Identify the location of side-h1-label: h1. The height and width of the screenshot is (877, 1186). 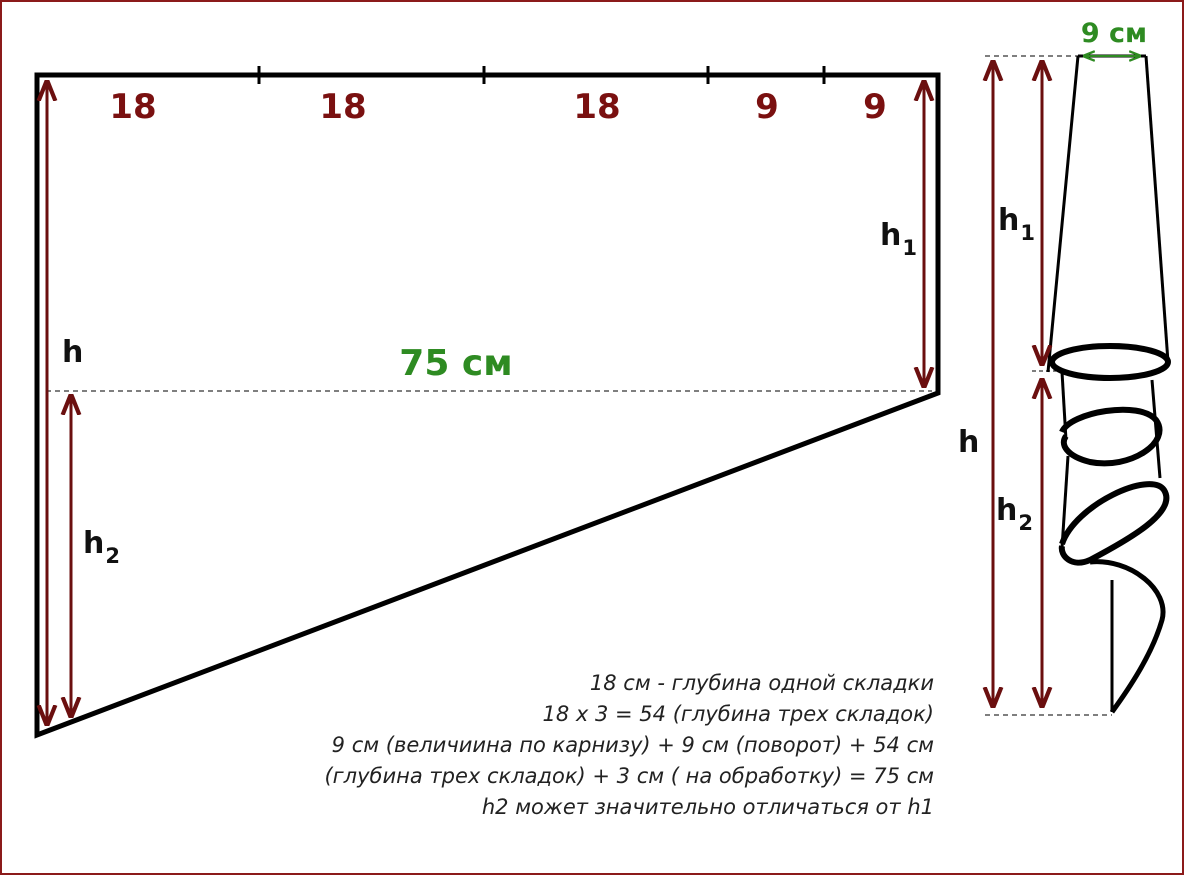
(1016, 224).